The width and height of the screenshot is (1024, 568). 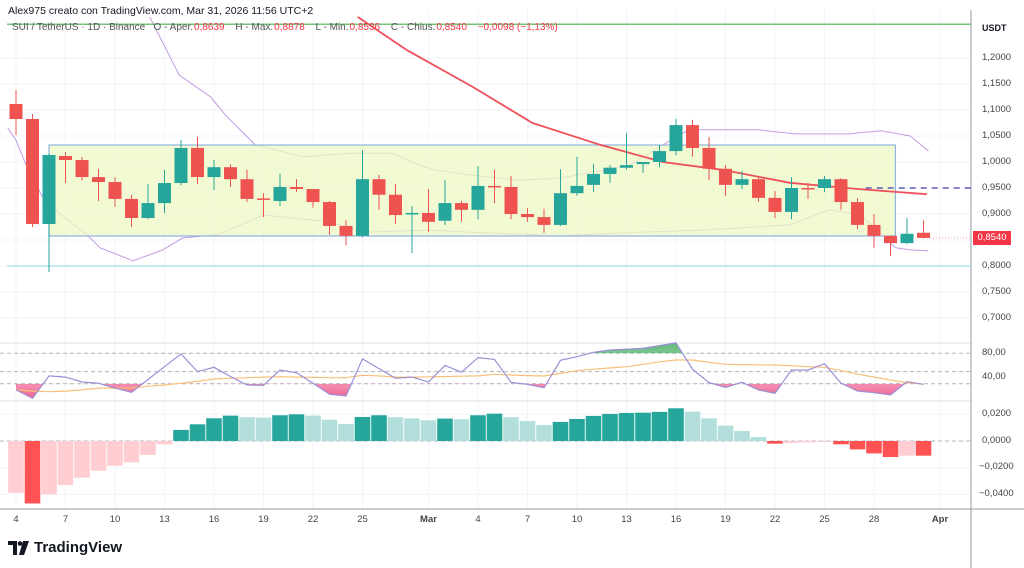 What do you see at coordinates (994, 376) in the screenshot?
I see `rsi-tick-40: 40,00` at bounding box center [994, 376].